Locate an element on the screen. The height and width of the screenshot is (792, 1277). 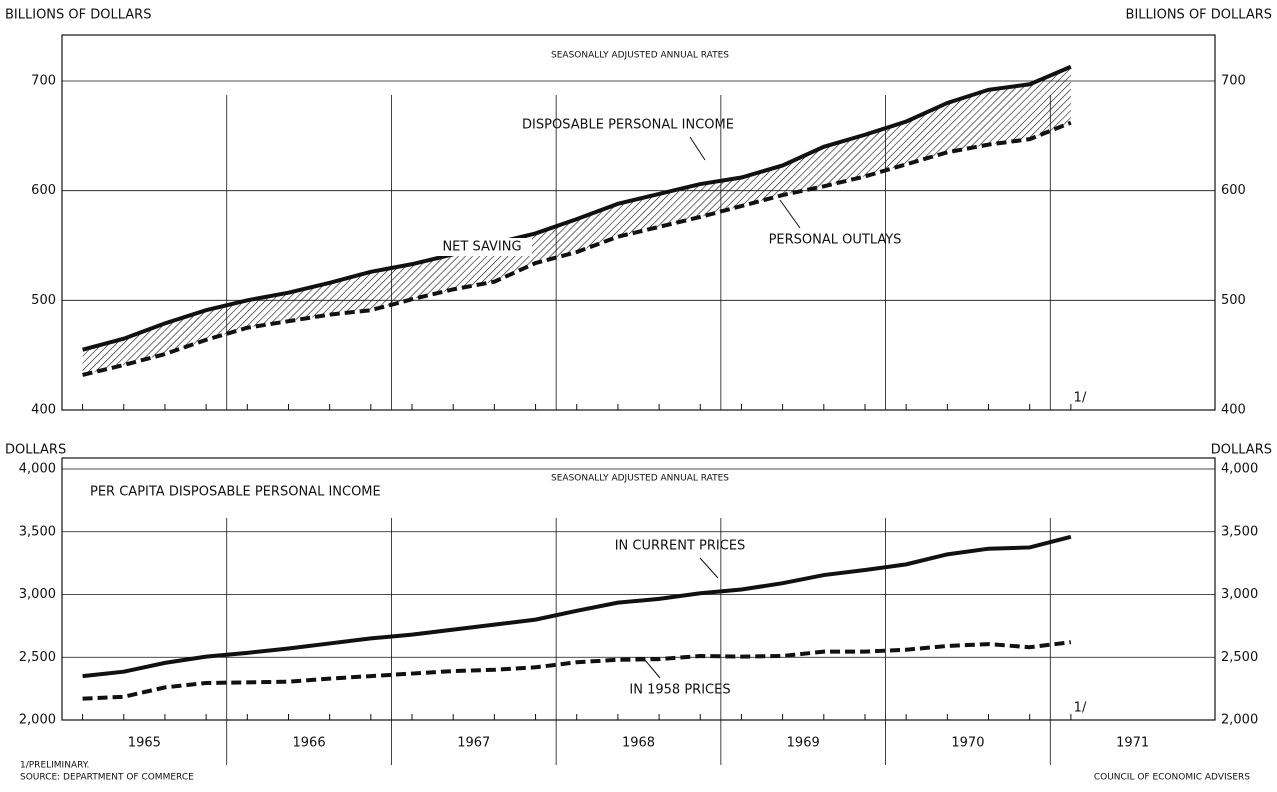
x-tick-label: 1969 is located at coordinates (803, 743).